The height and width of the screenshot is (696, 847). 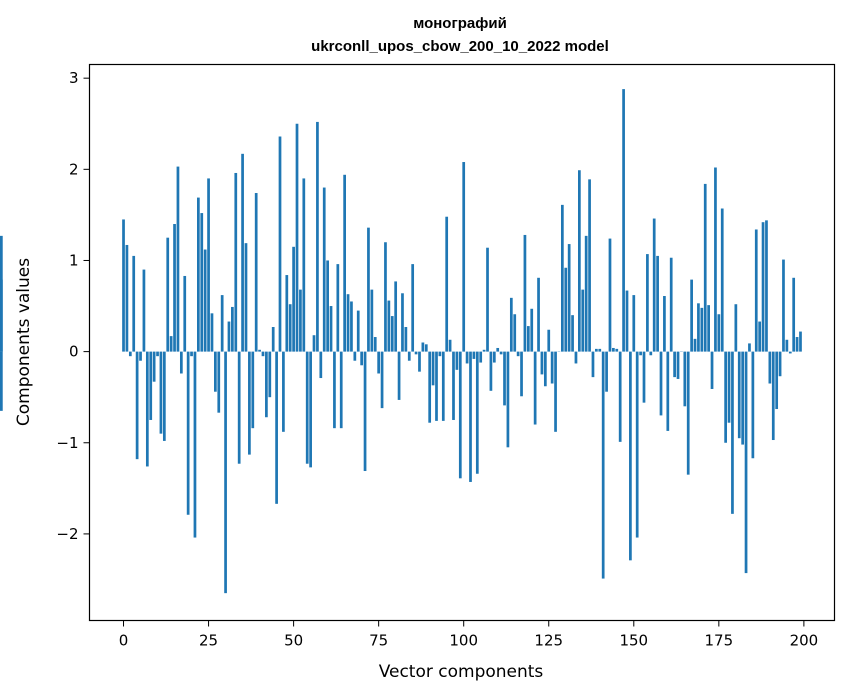 What do you see at coordinates (74, 260) in the screenshot?
I see `y-tick-label: 1` at bounding box center [74, 260].